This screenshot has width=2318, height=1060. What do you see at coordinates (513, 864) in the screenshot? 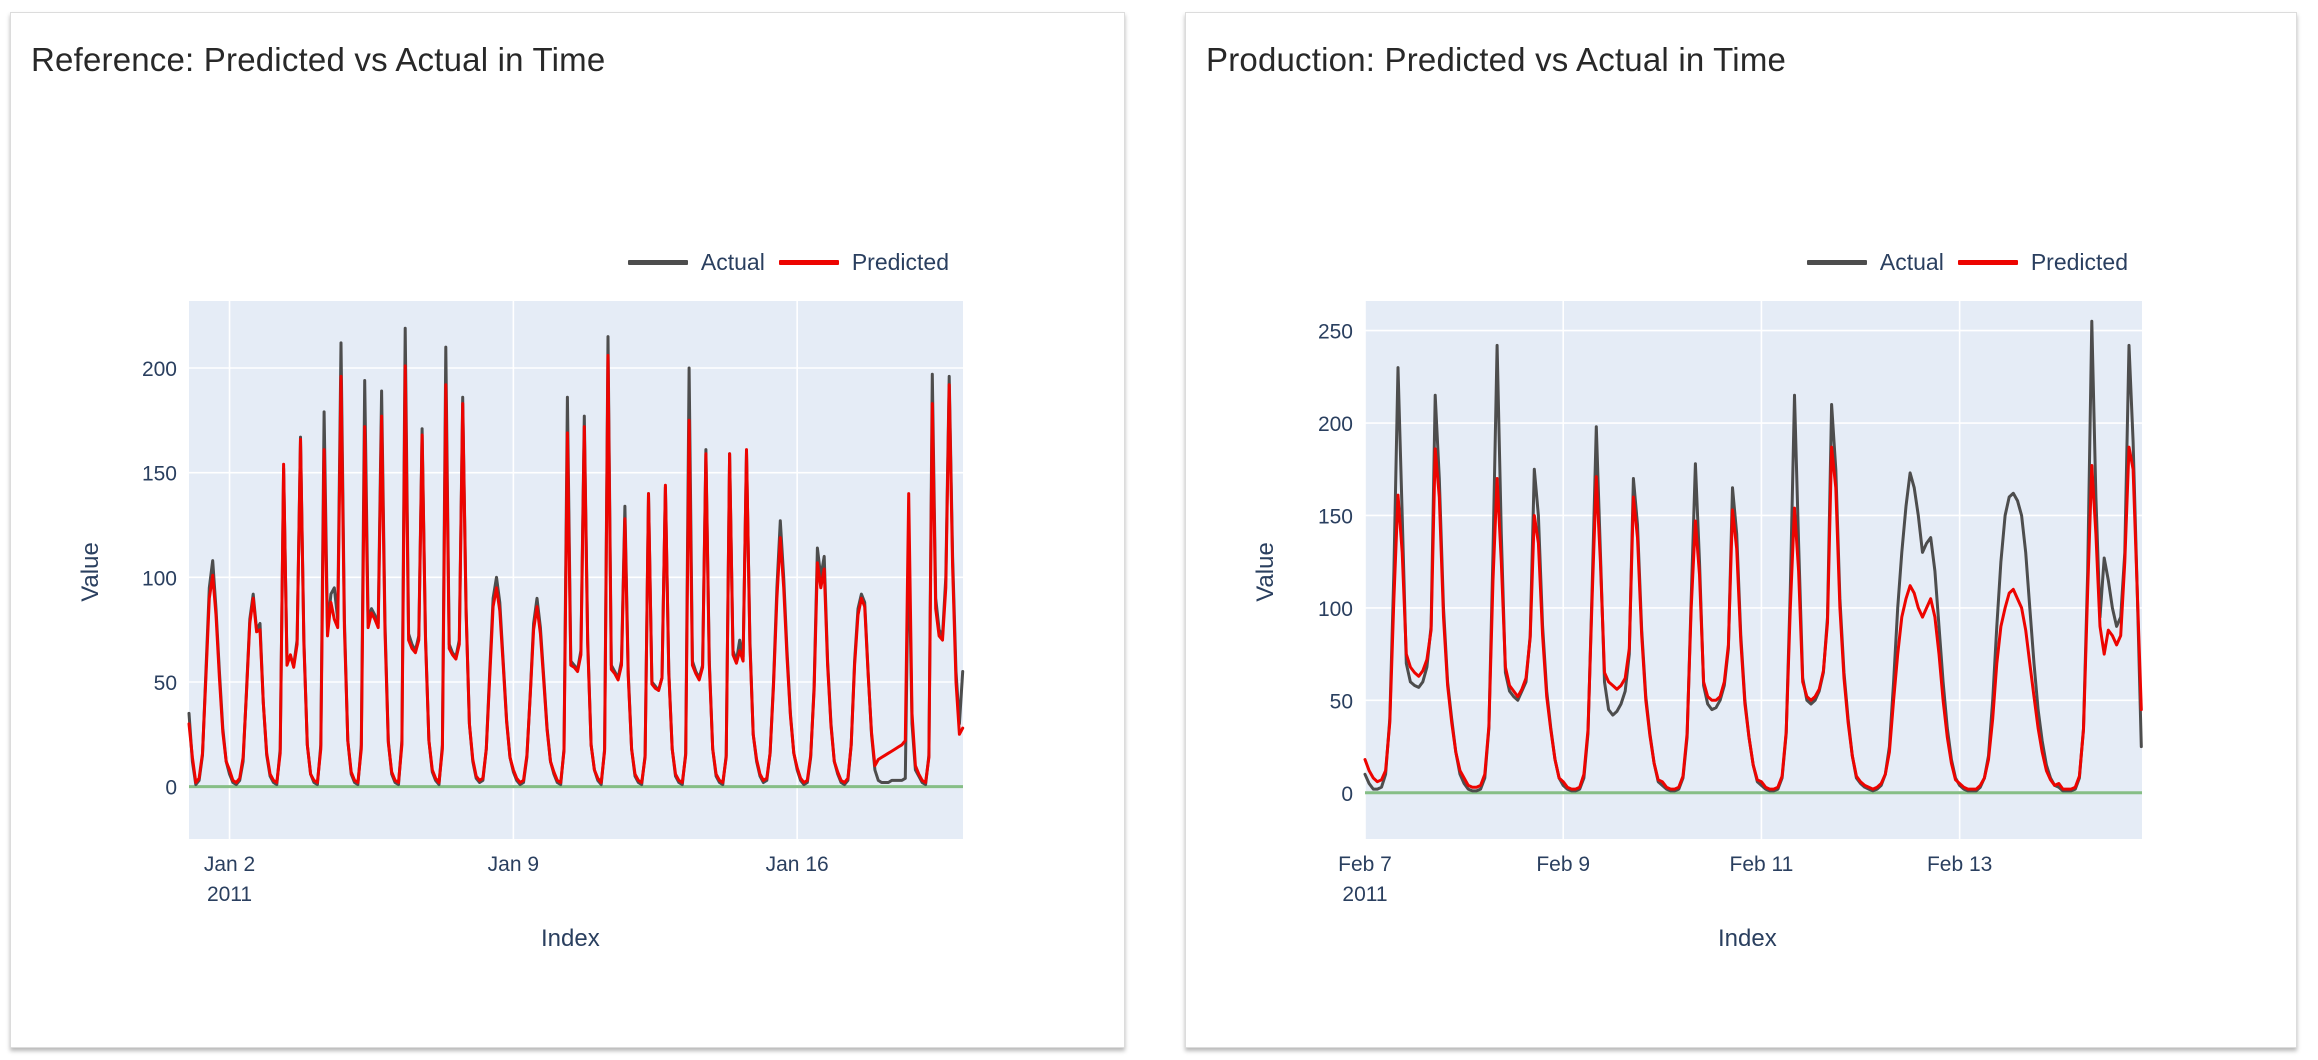
I see `x-tick-label: Jan 9` at bounding box center [513, 864].